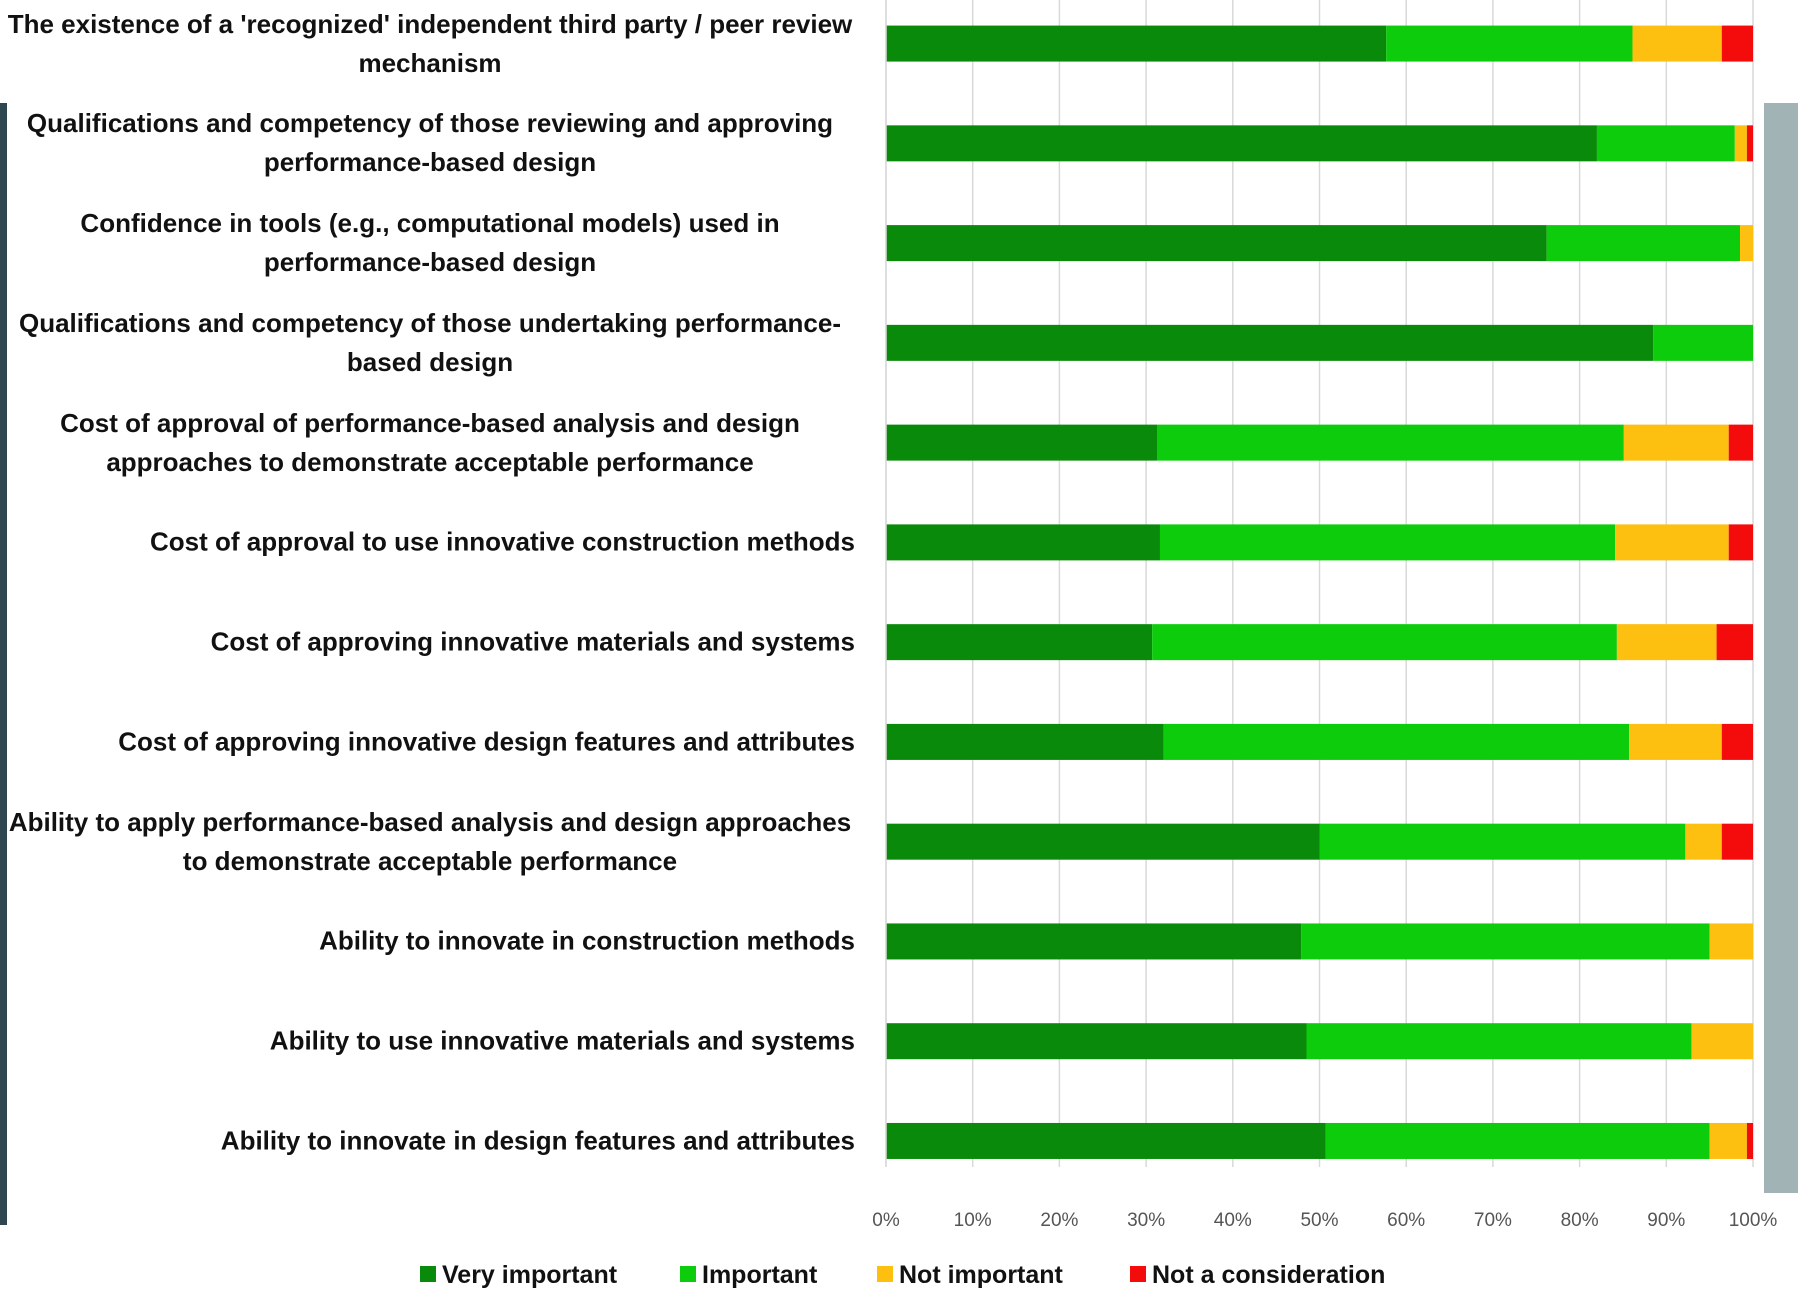 The image size is (1798, 1290). I want to click on legend-label: Very important, so click(530, 1275).